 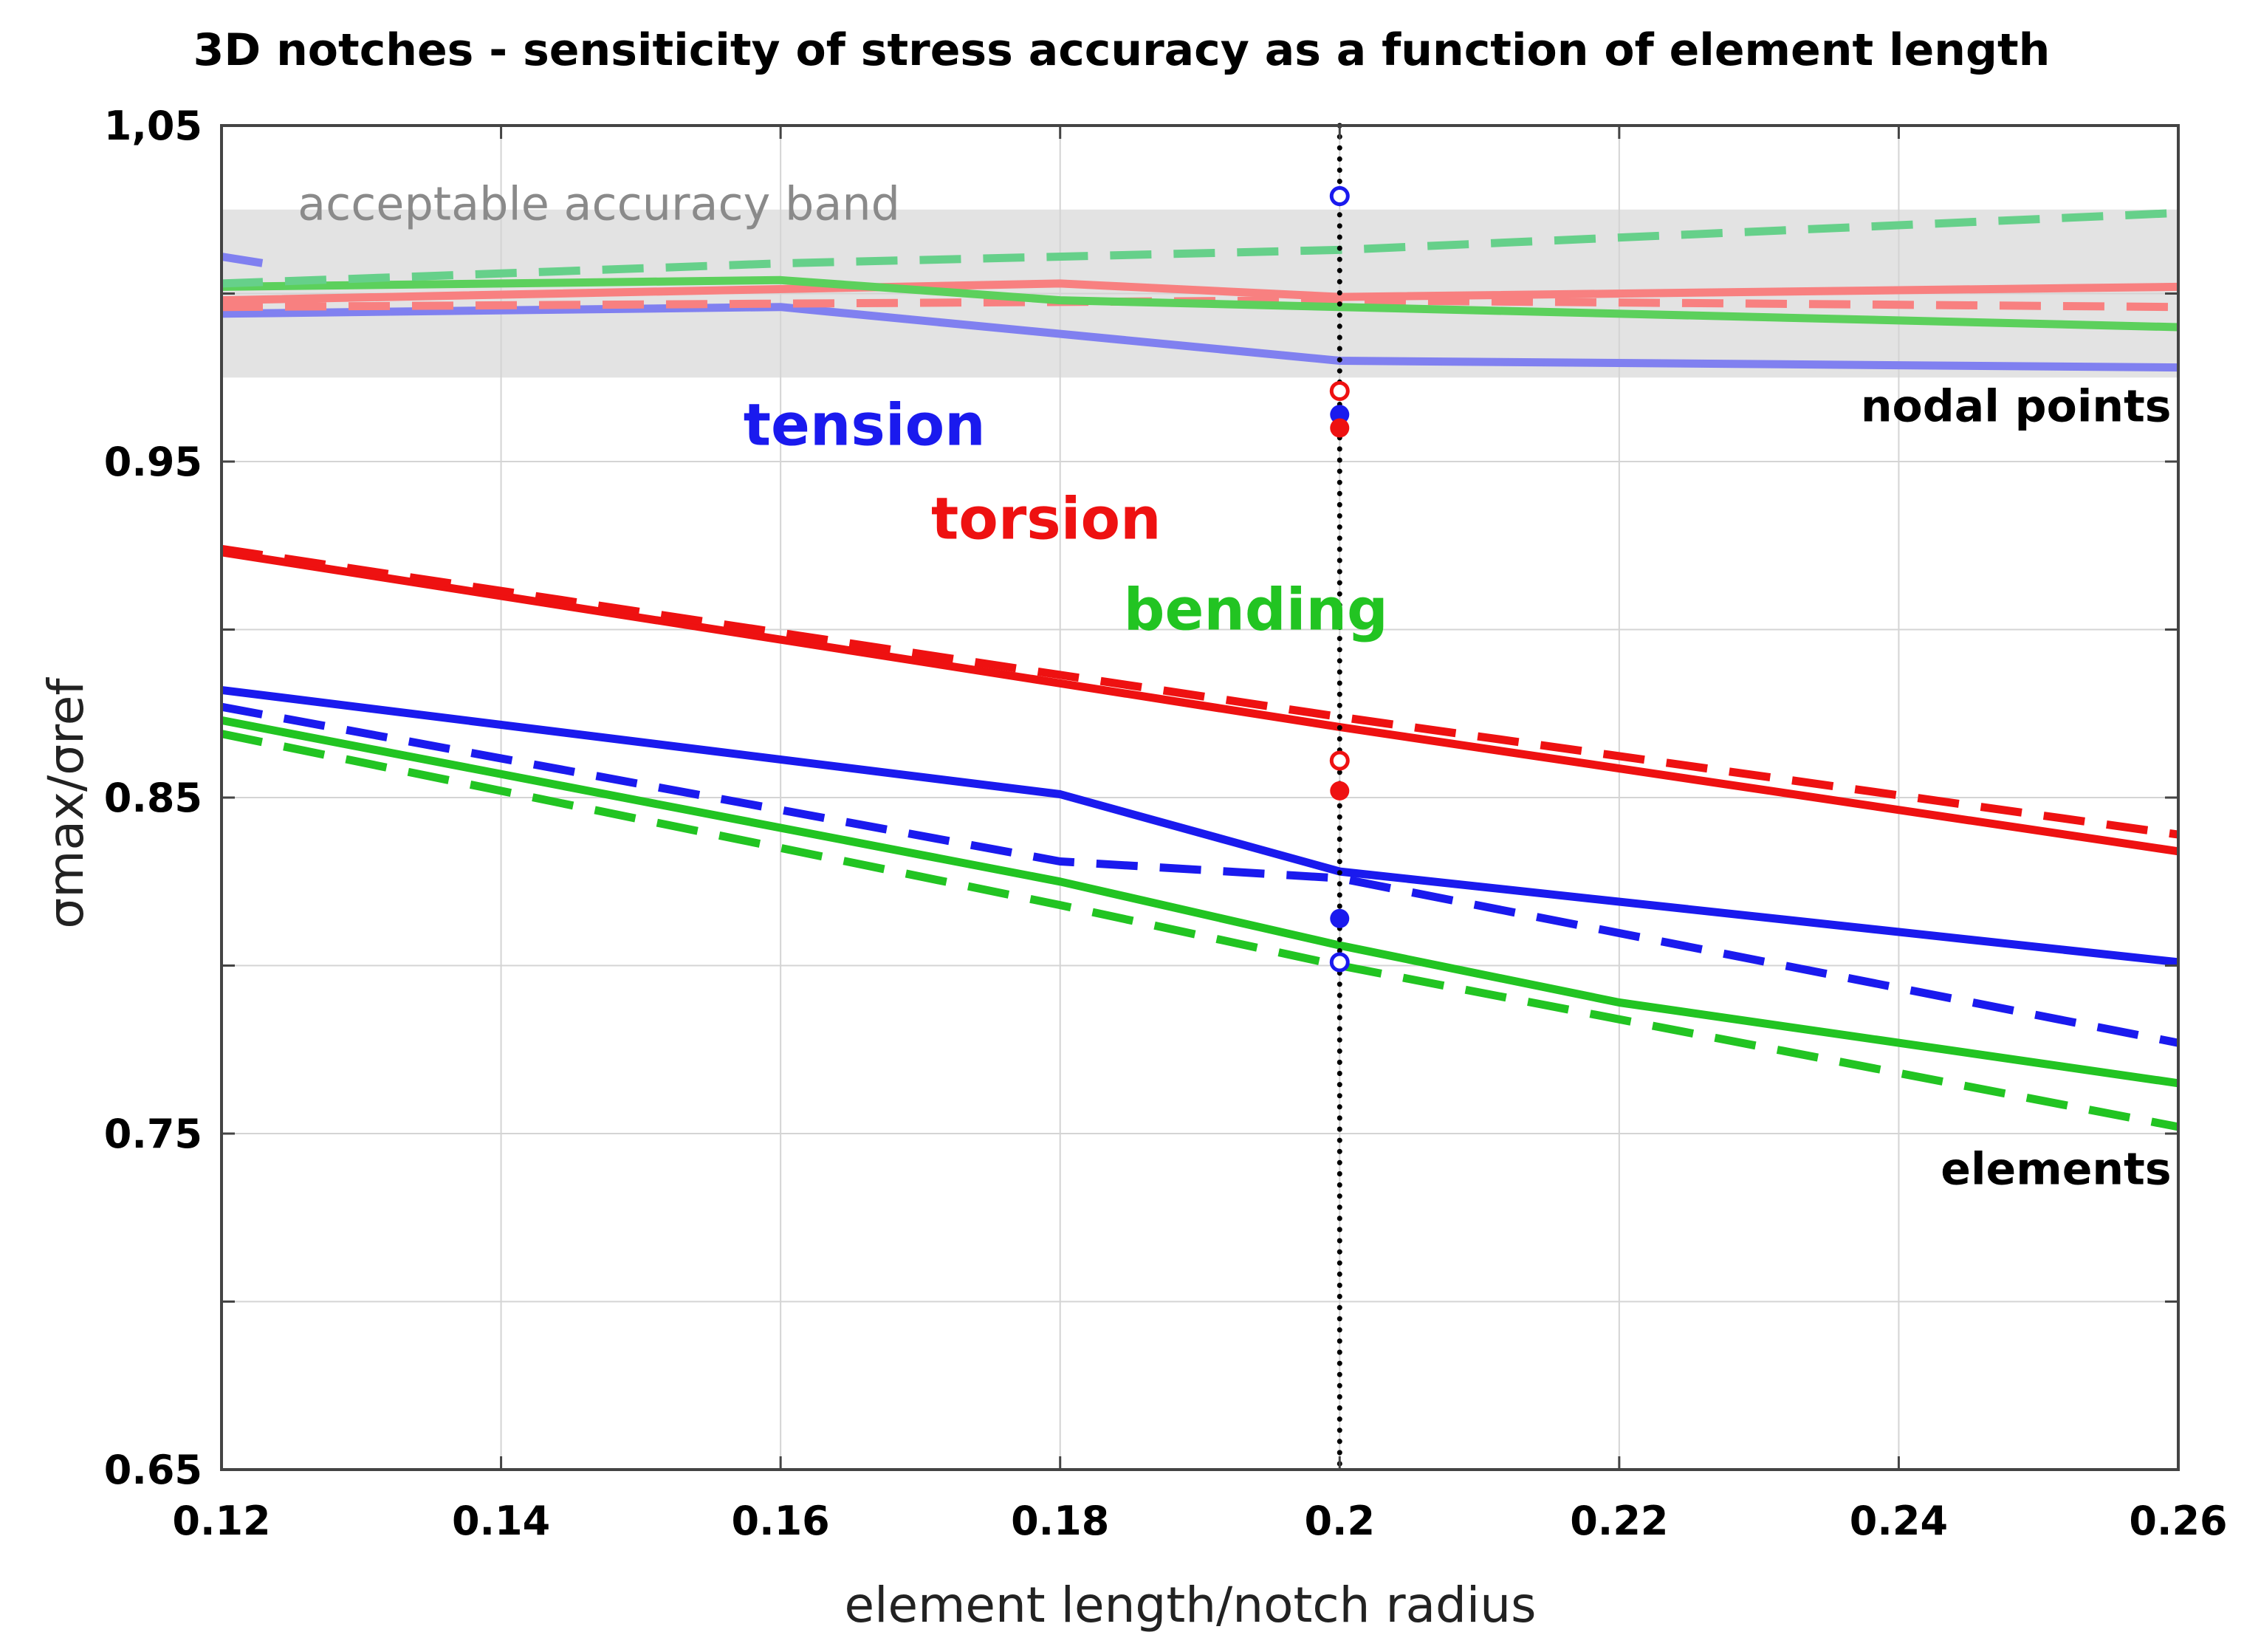 I want to click on x-tick-labels: 0.12 0.14 0.16 0.18 0.2 0.22 0.24 0.26, so click(x=1199, y=1521).